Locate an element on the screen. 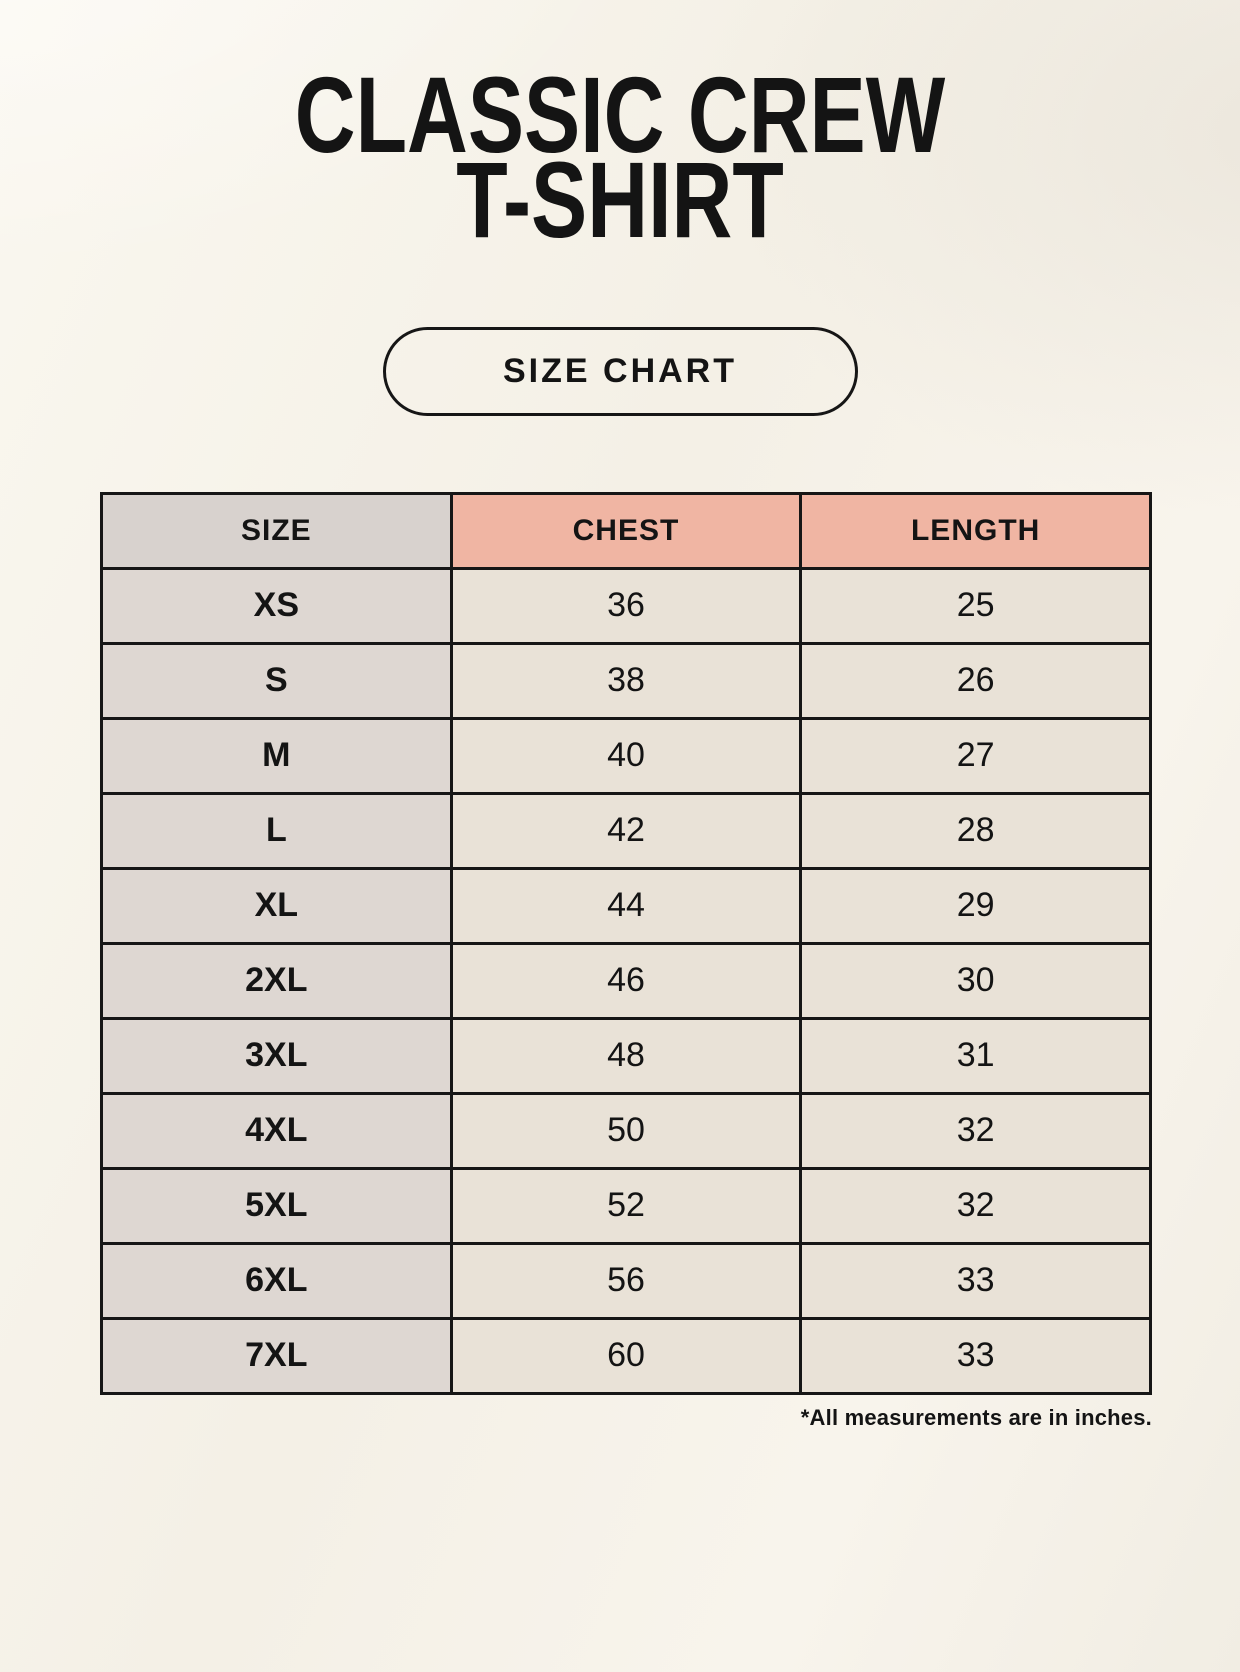  badge-container: SIZE CHART is located at coordinates (620, 371).